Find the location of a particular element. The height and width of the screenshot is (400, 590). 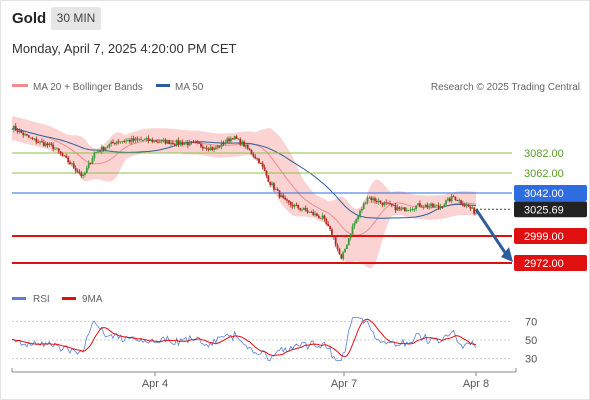

instrument-title: Gold is located at coordinates (29, 18).